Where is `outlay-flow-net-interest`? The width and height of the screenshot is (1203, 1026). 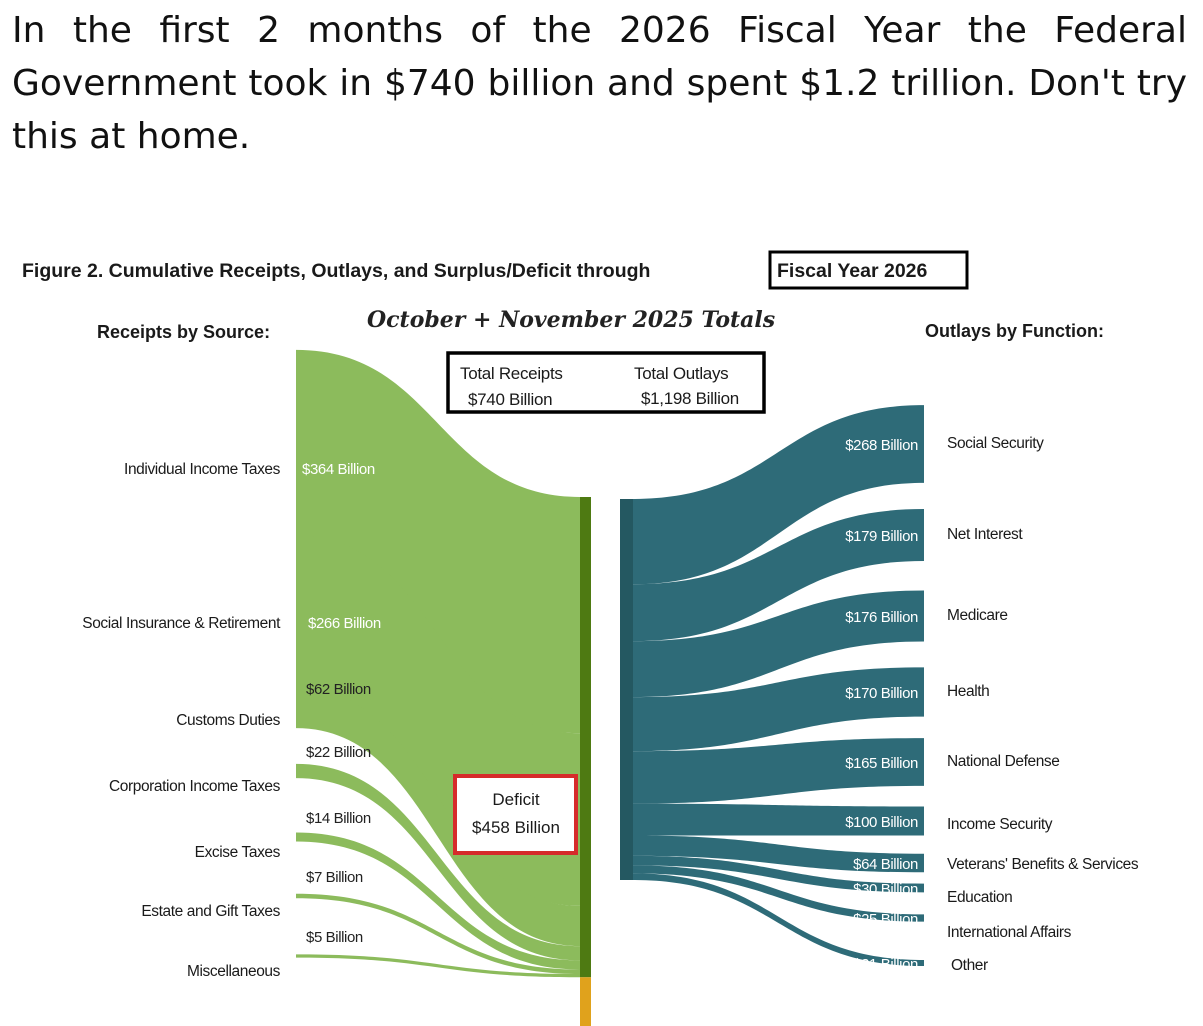 outlay-flow-net-interest is located at coordinates (778, 575).